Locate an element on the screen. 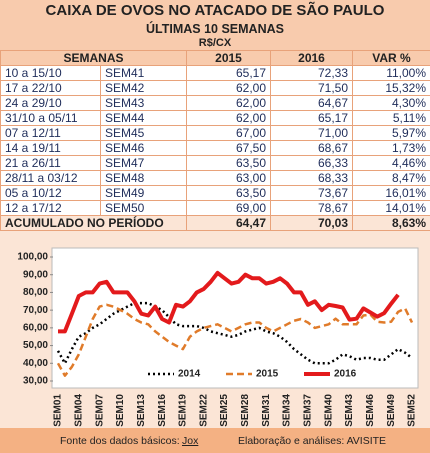 The image size is (430, 453). table-cell: 2015 is located at coordinates (229, 58).